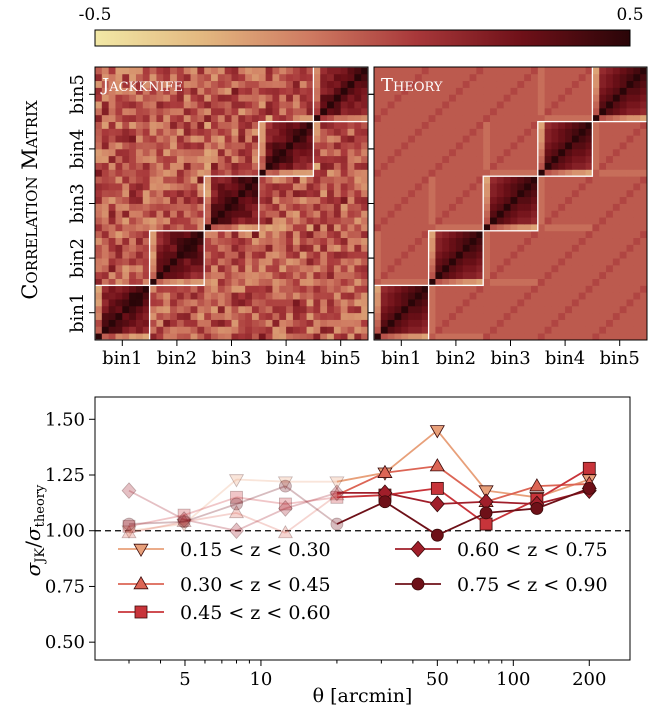 This screenshot has width=652, height=715. I want to click on legend-item: 0.60 < z < 0.75, so click(501, 550).